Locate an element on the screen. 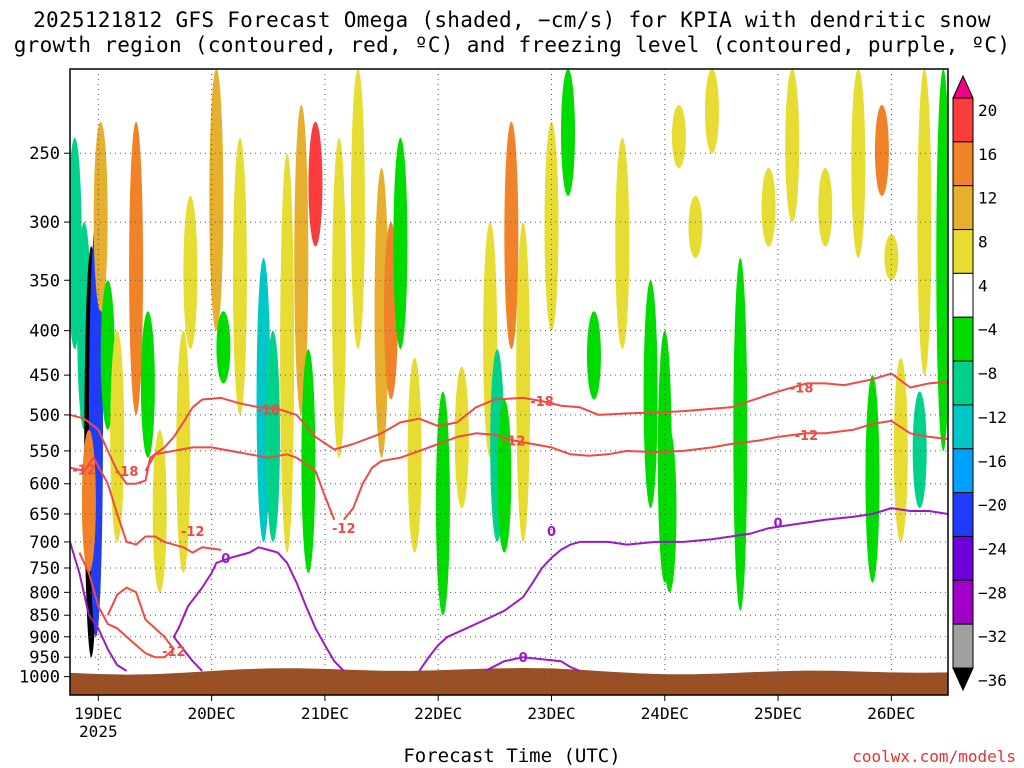 This screenshot has height=768, width=1024. colorbar-tick-label: −8 is located at coordinates (987, 373).